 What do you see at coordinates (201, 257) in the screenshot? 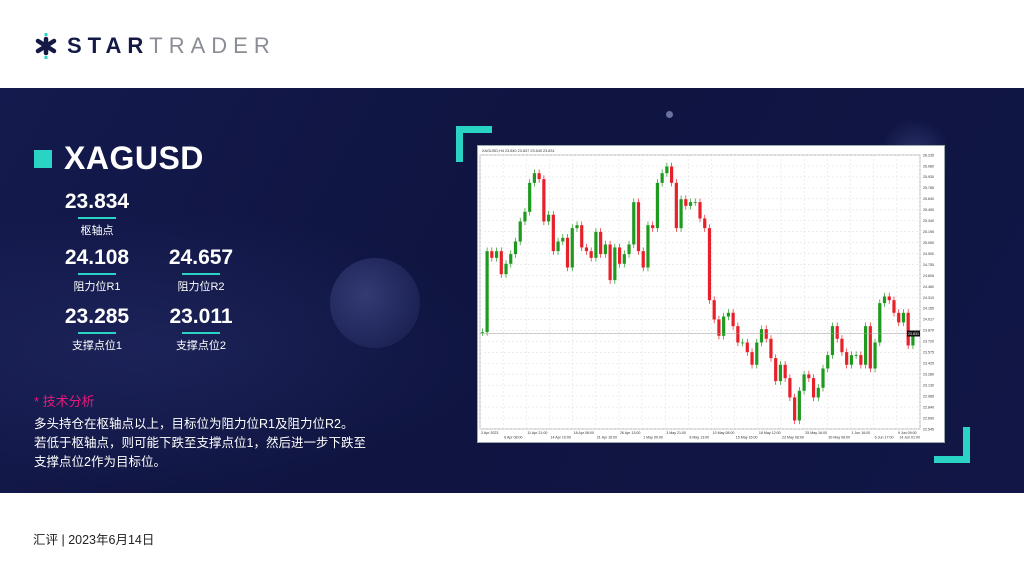
I see `level-value: 24.657` at bounding box center [201, 257].